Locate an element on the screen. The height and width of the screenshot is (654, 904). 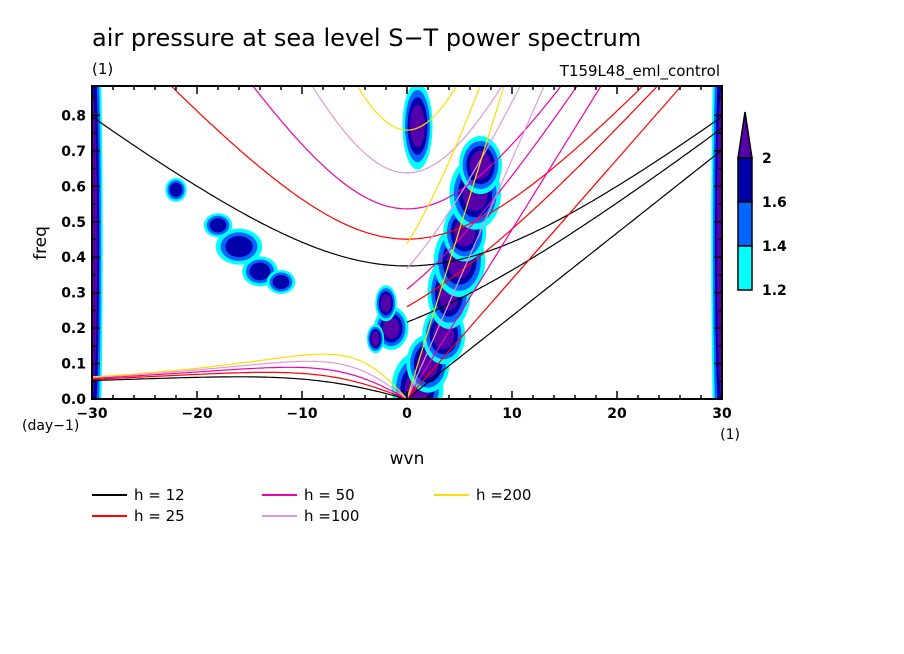
curve-ig-h50 is located at coordinates (407, 148).